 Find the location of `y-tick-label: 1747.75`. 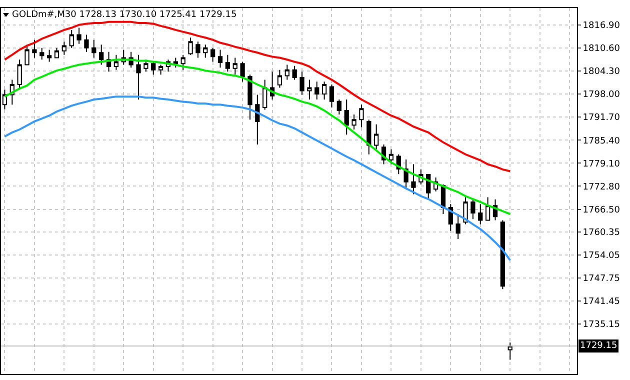

y-tick-label: 1747.75 is located at coordinates (601, 279).